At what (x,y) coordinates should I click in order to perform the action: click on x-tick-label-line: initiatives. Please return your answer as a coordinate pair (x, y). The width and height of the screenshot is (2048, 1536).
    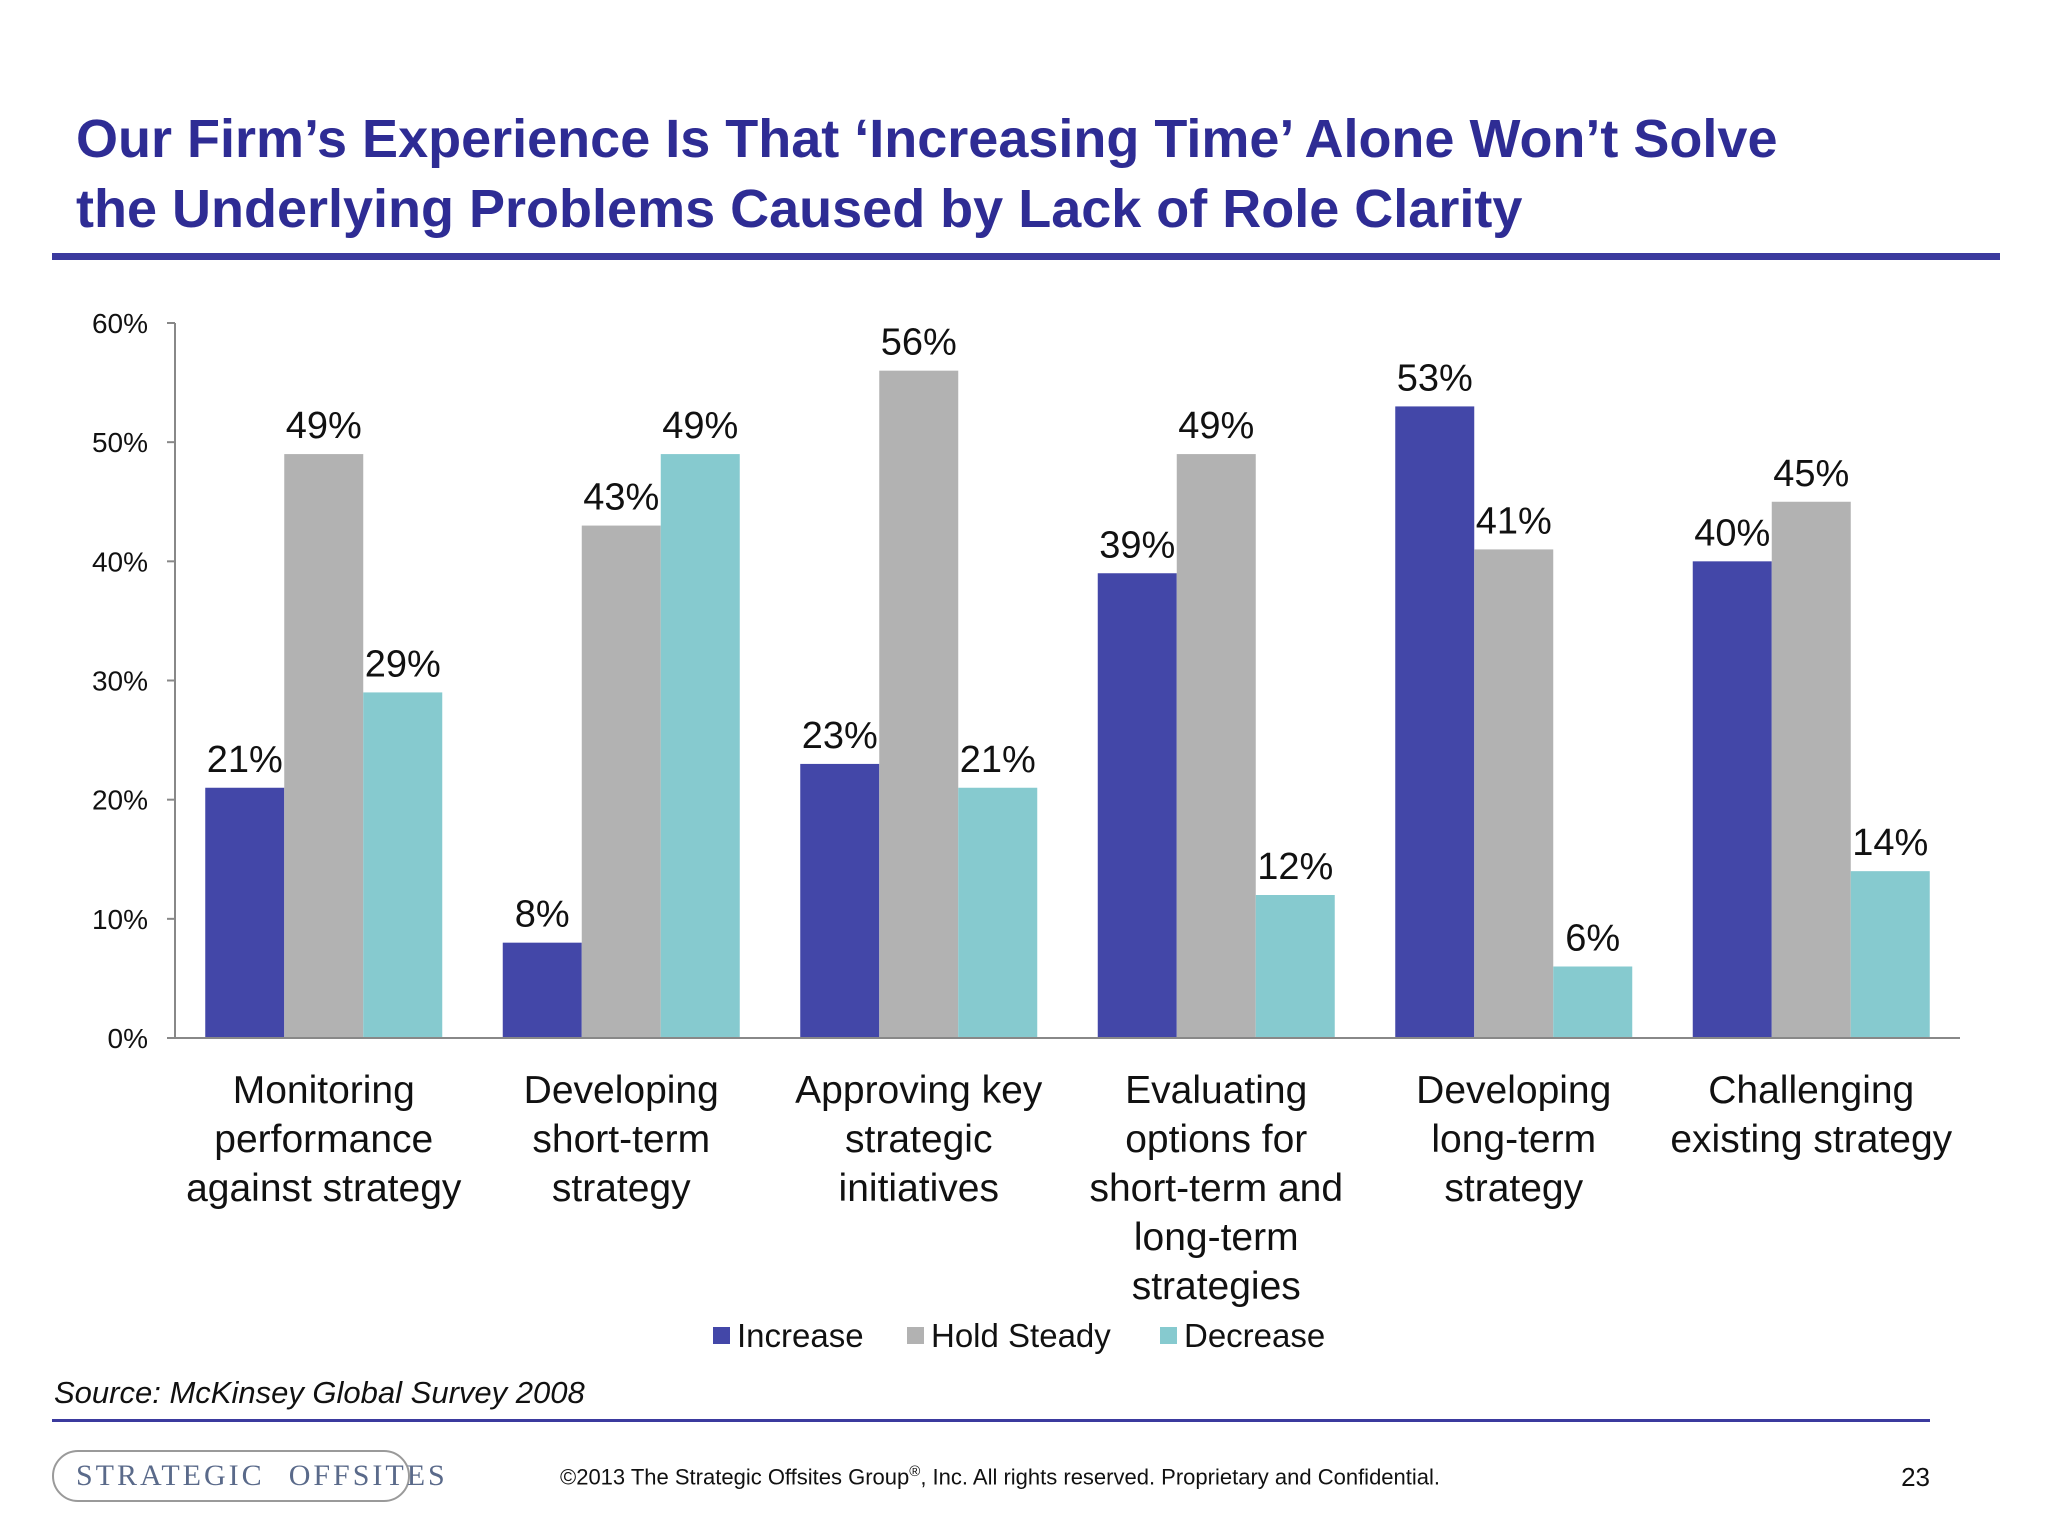
    Looking at the image, I should click on (919, 1188).